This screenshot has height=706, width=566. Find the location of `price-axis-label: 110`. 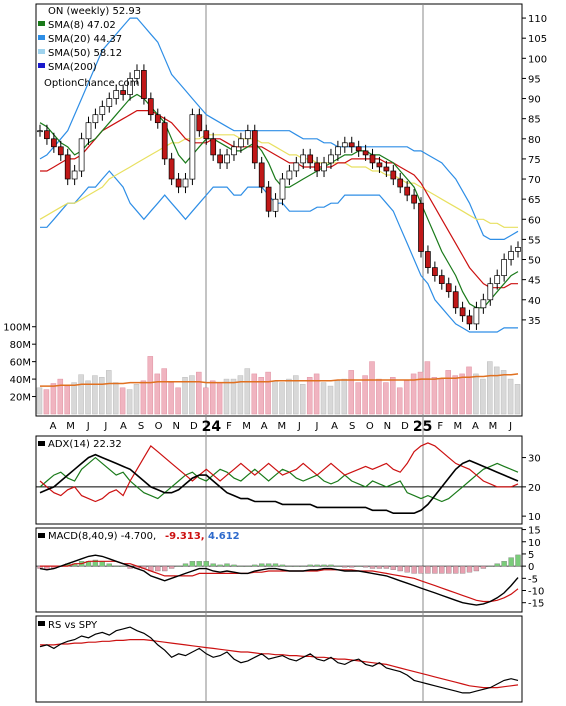

price-axis-label: 110 is located at coordinates (537, 19).